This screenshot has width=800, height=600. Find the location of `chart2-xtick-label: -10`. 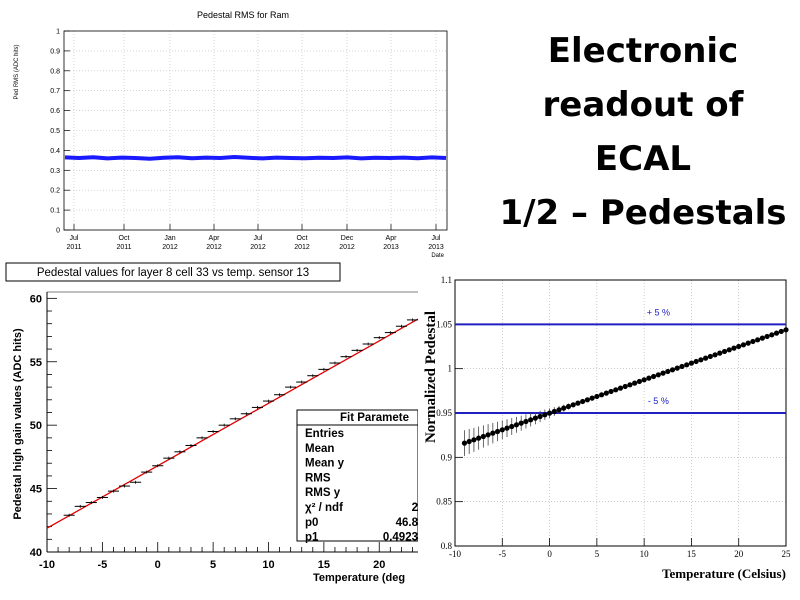

chart2-xtick-label: -10 is located at coordinates (47, 565).